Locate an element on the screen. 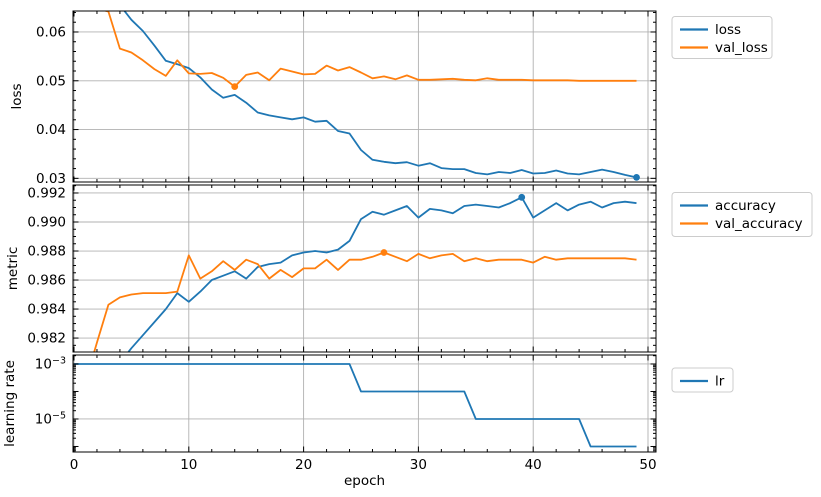  y-tick-label: 10⁻³ is located at coordinates (50, 363).